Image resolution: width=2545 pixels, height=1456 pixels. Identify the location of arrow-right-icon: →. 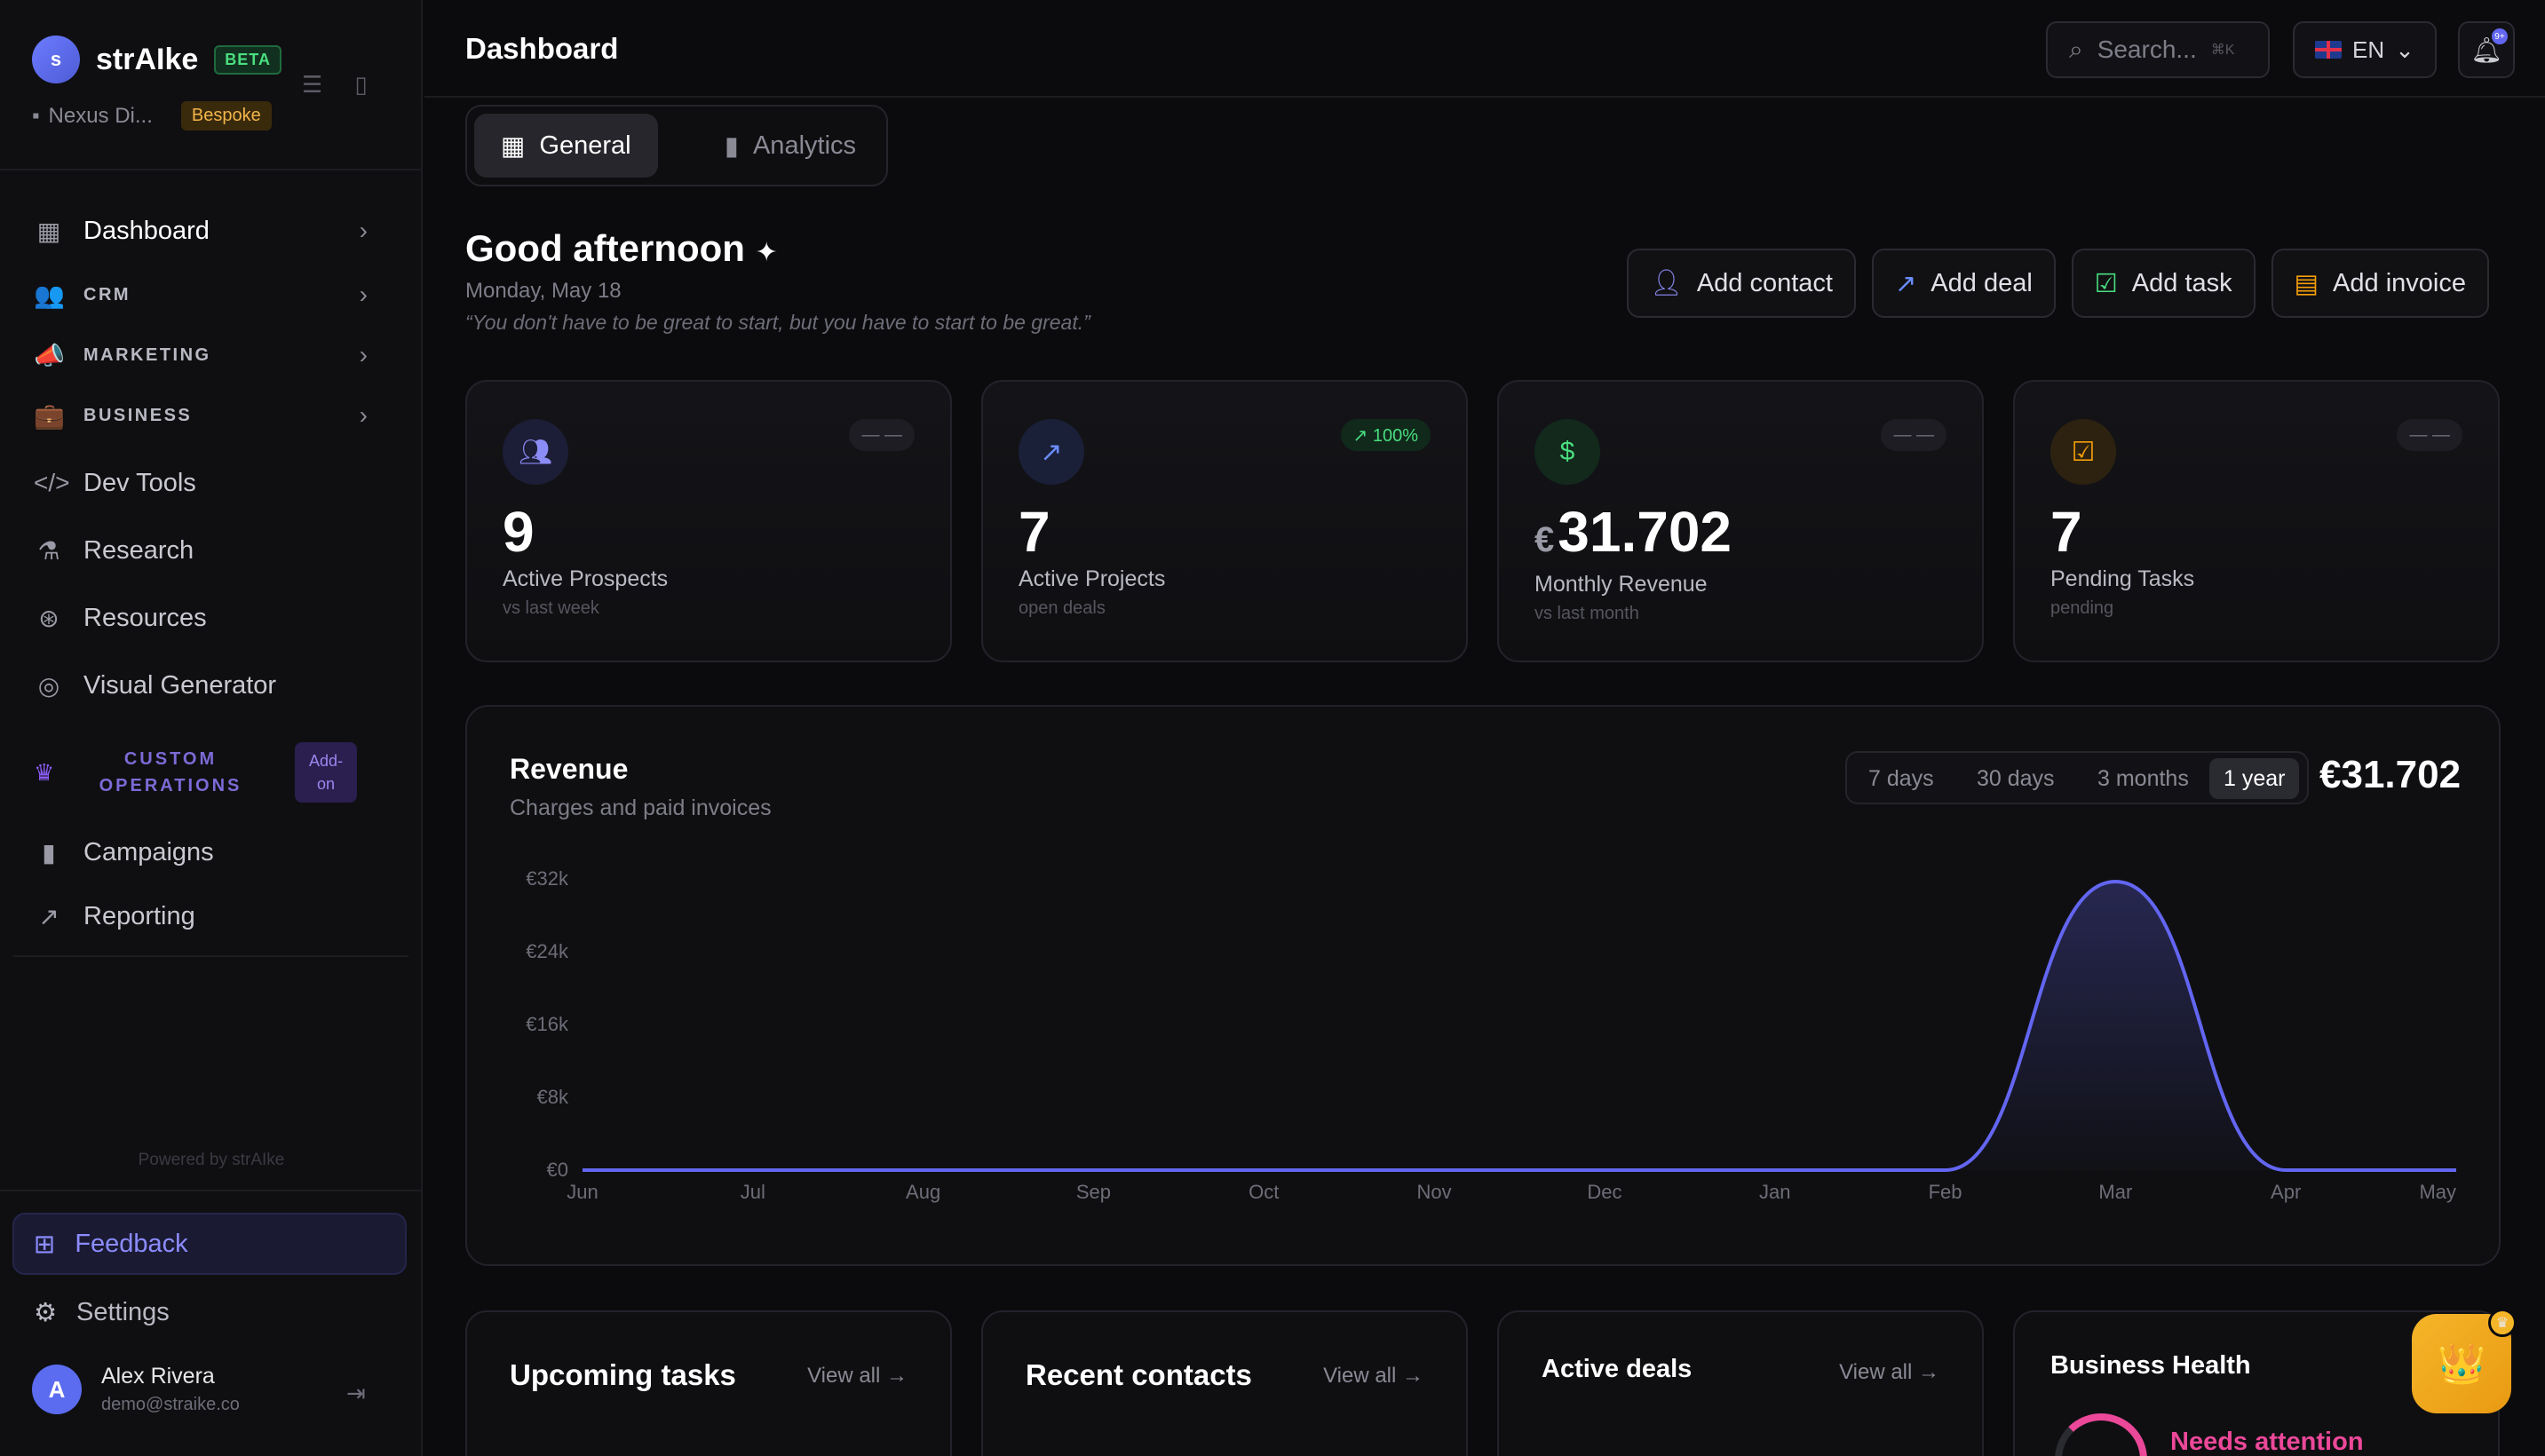
(897, 1376).